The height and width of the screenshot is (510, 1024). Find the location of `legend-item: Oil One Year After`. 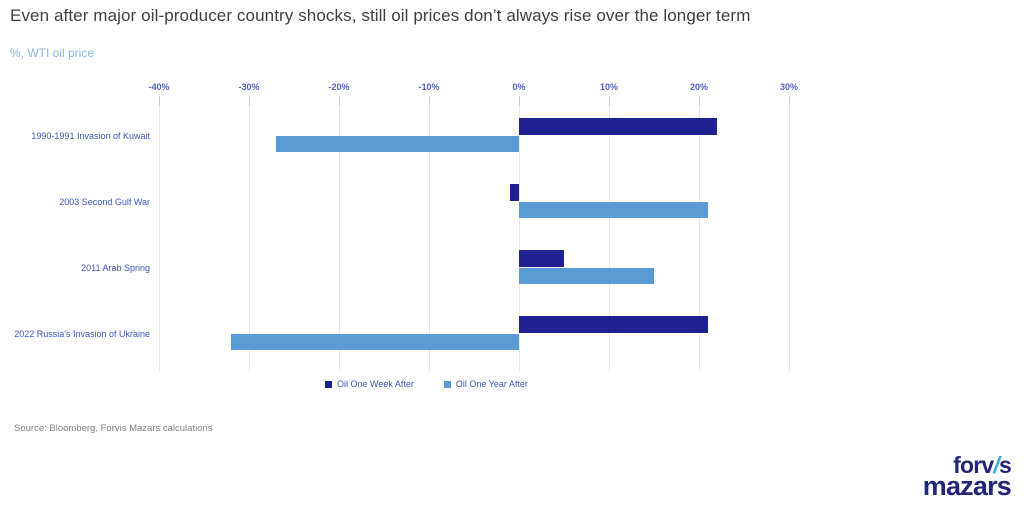

legend-item: Oil One Year After is located at coordinates (485, 384).